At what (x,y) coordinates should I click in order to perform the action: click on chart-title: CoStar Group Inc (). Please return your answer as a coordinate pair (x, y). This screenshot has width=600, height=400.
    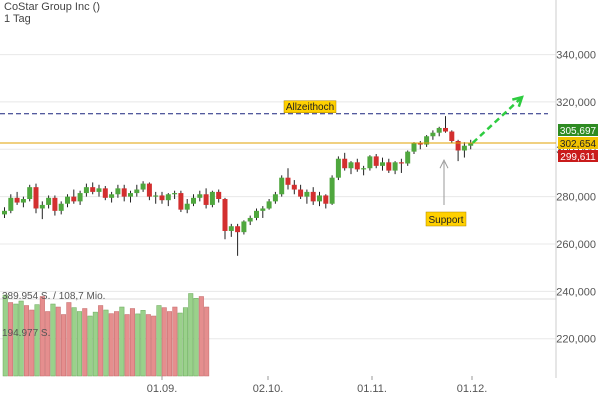
    Looking at the image, I should click on (52, 7).